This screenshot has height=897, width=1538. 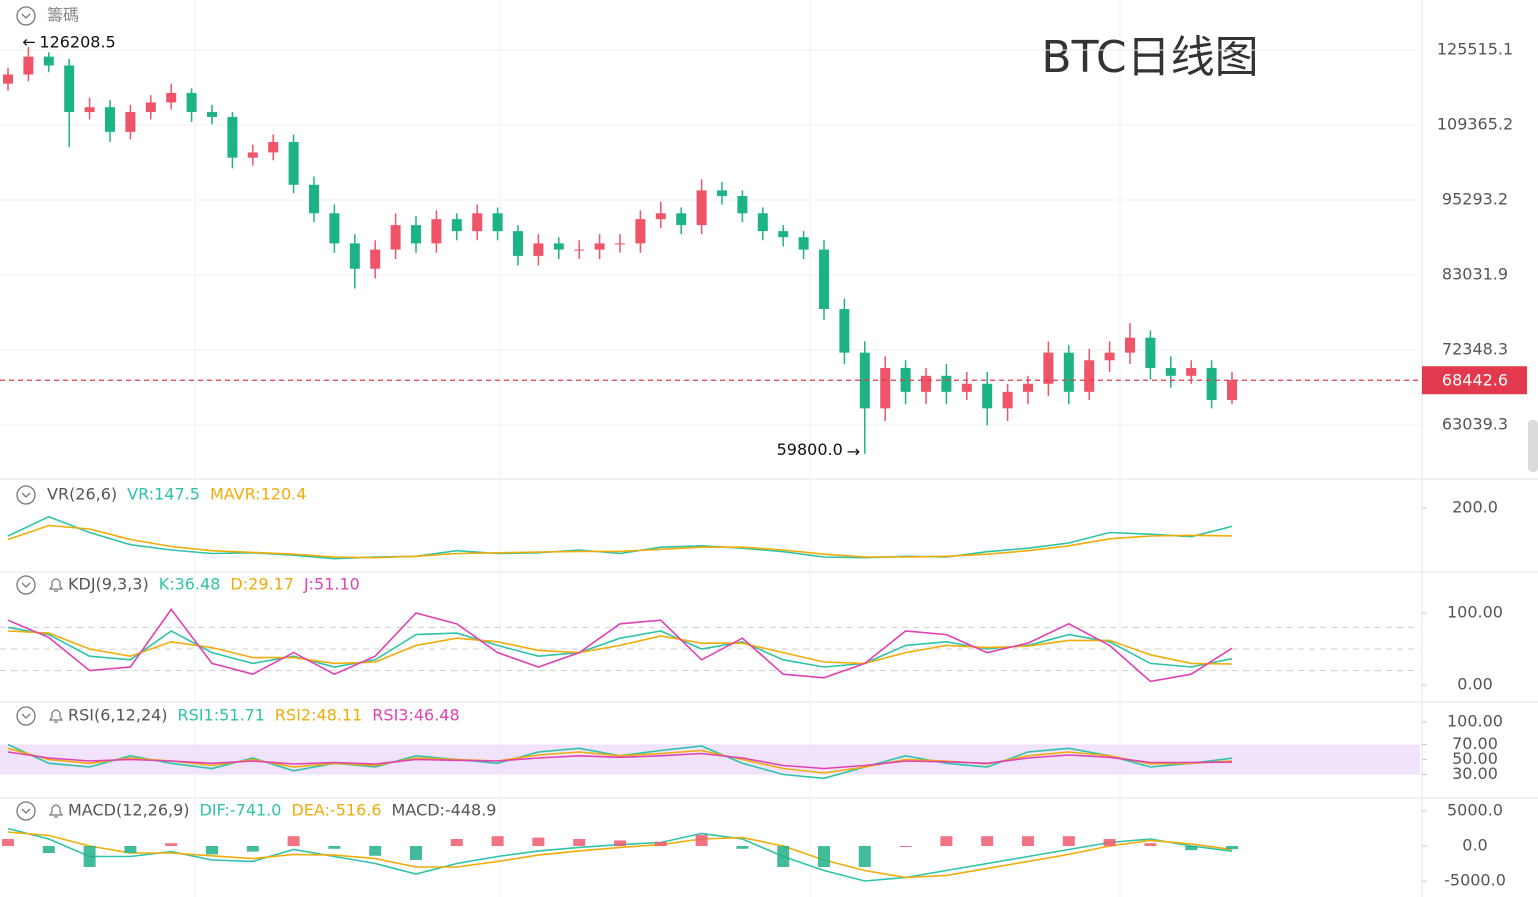 I want to click on legend-entry: MAVR:120.4, so click(x=258, y=494).